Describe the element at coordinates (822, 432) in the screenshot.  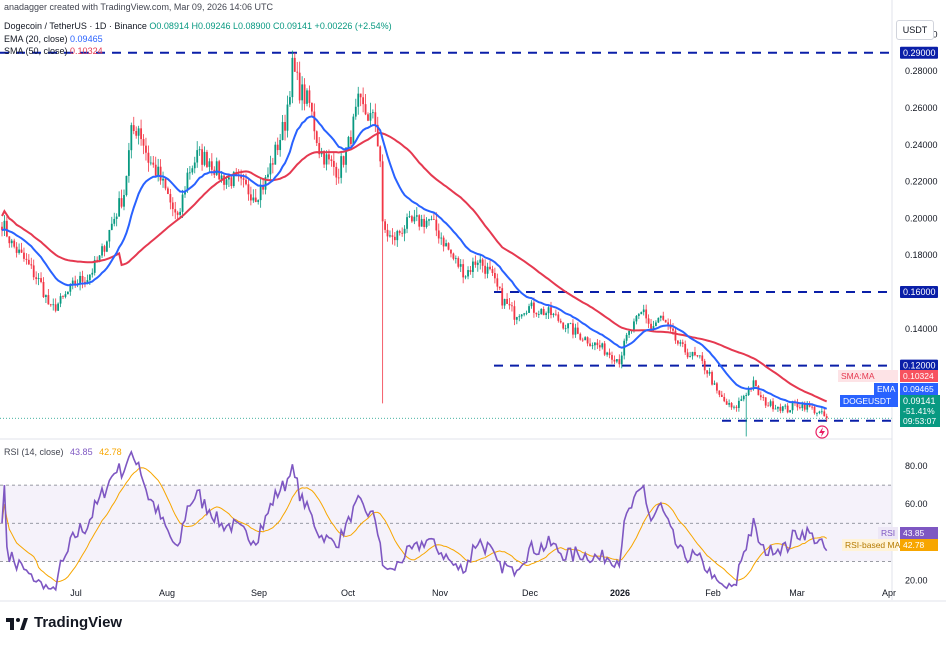
I see `alert-bolt` at that location.